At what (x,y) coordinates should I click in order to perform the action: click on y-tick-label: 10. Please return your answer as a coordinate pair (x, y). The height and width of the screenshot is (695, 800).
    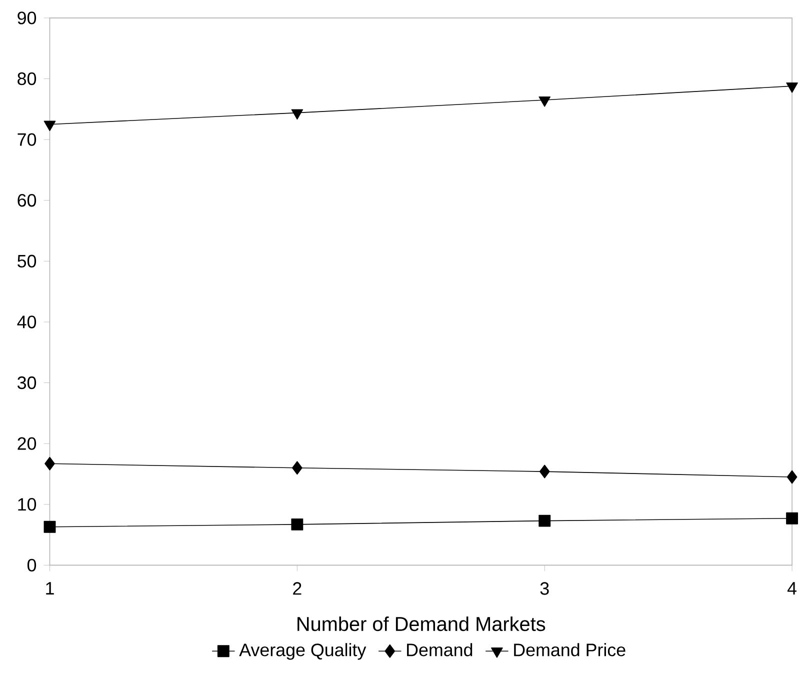
    Looking at the image, I should click on (27, 504).